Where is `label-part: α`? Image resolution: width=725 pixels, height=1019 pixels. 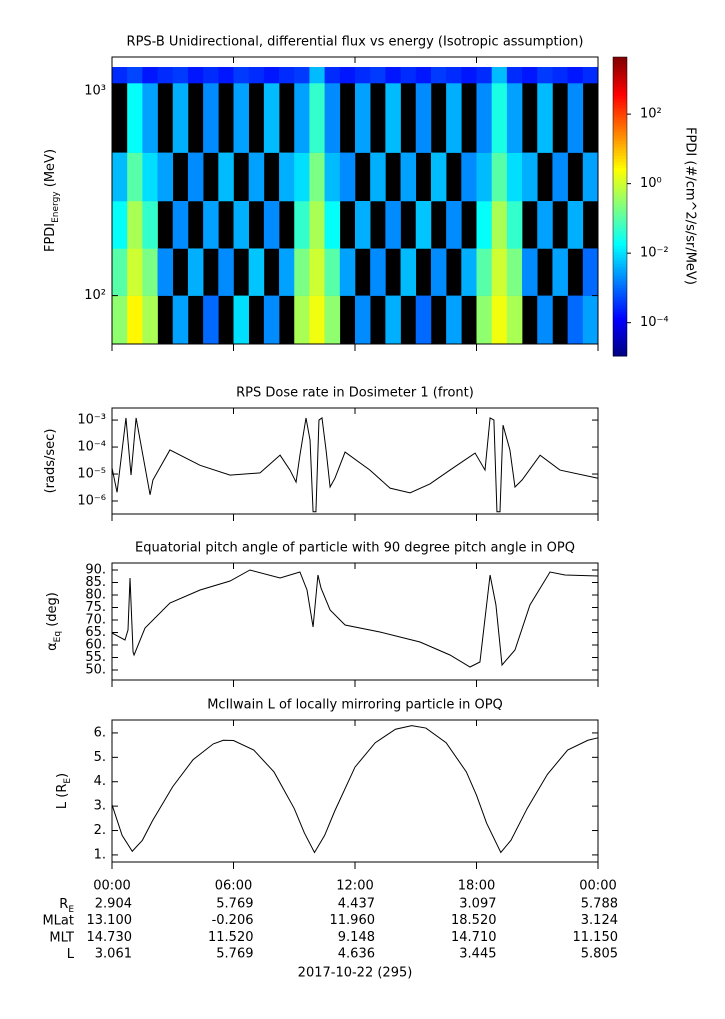
label-part: α is located at coordinates (52, 646).